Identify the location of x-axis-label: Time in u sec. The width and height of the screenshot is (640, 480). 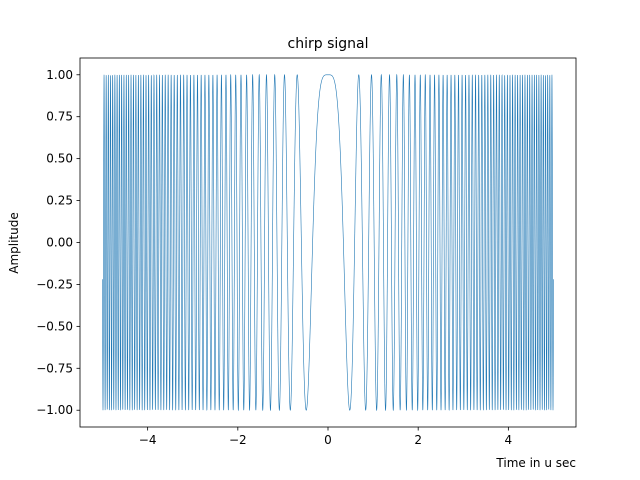
(535, 463).